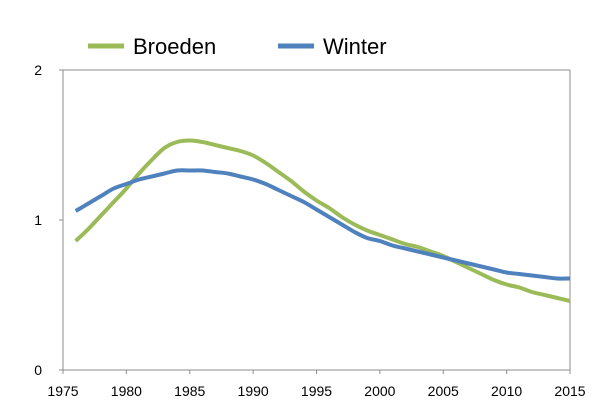  Describe the element at coordinates (379, 391) in the screenshot. I see `x-tick-label: 2000` at that location.